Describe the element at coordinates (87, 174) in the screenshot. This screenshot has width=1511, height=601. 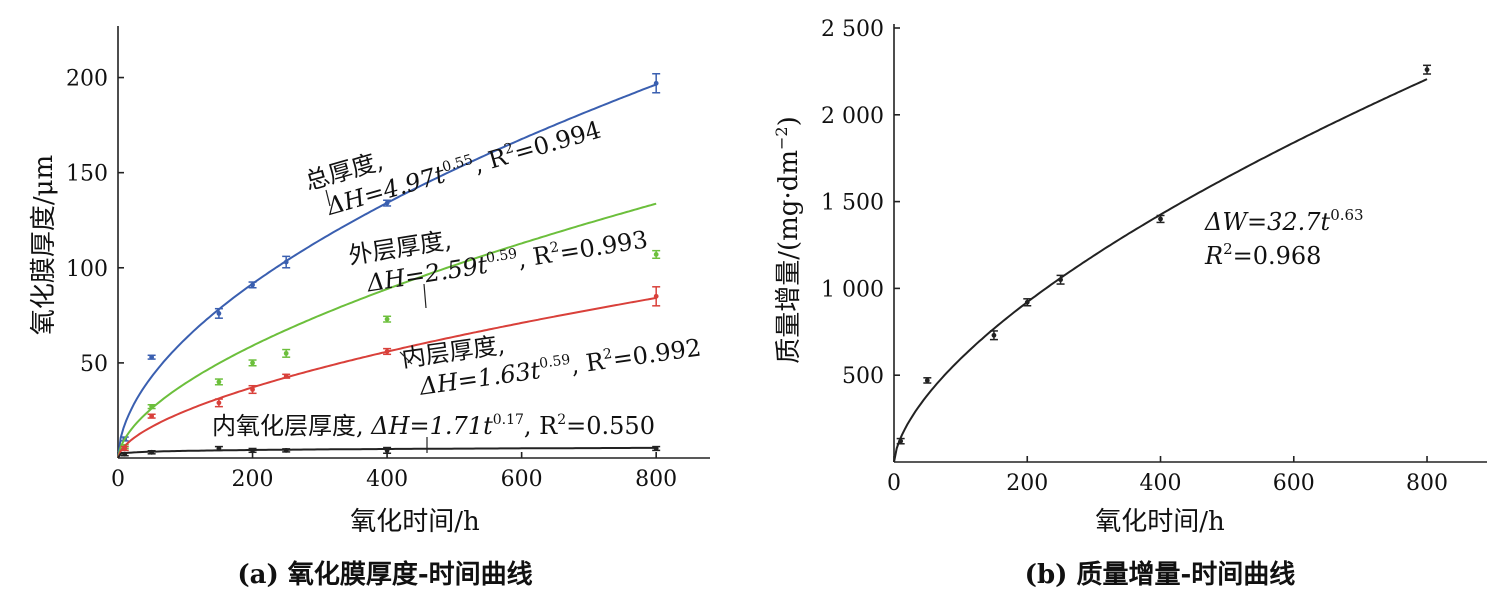
I see `a-ytick-label-2: 150` at that location.